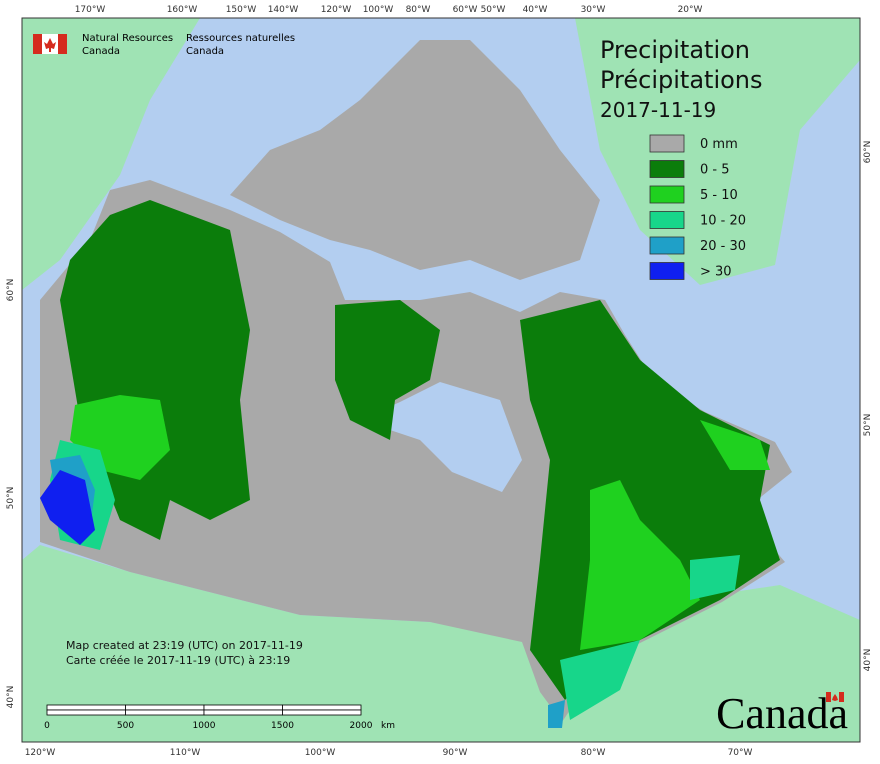 Image resolution: width=880 pixels, height=764 pixels. I want to click on org-name: Ressources naturelles, so click(240, 38).